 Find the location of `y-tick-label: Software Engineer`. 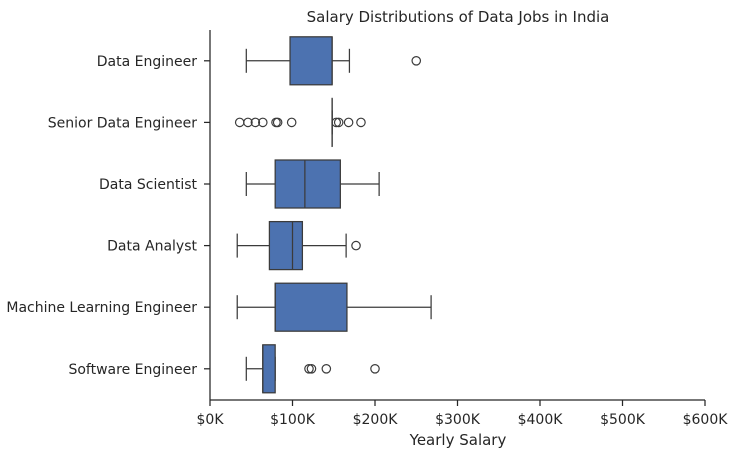

y-tick-label: Software Engineer is located at coordinates (132, 370).